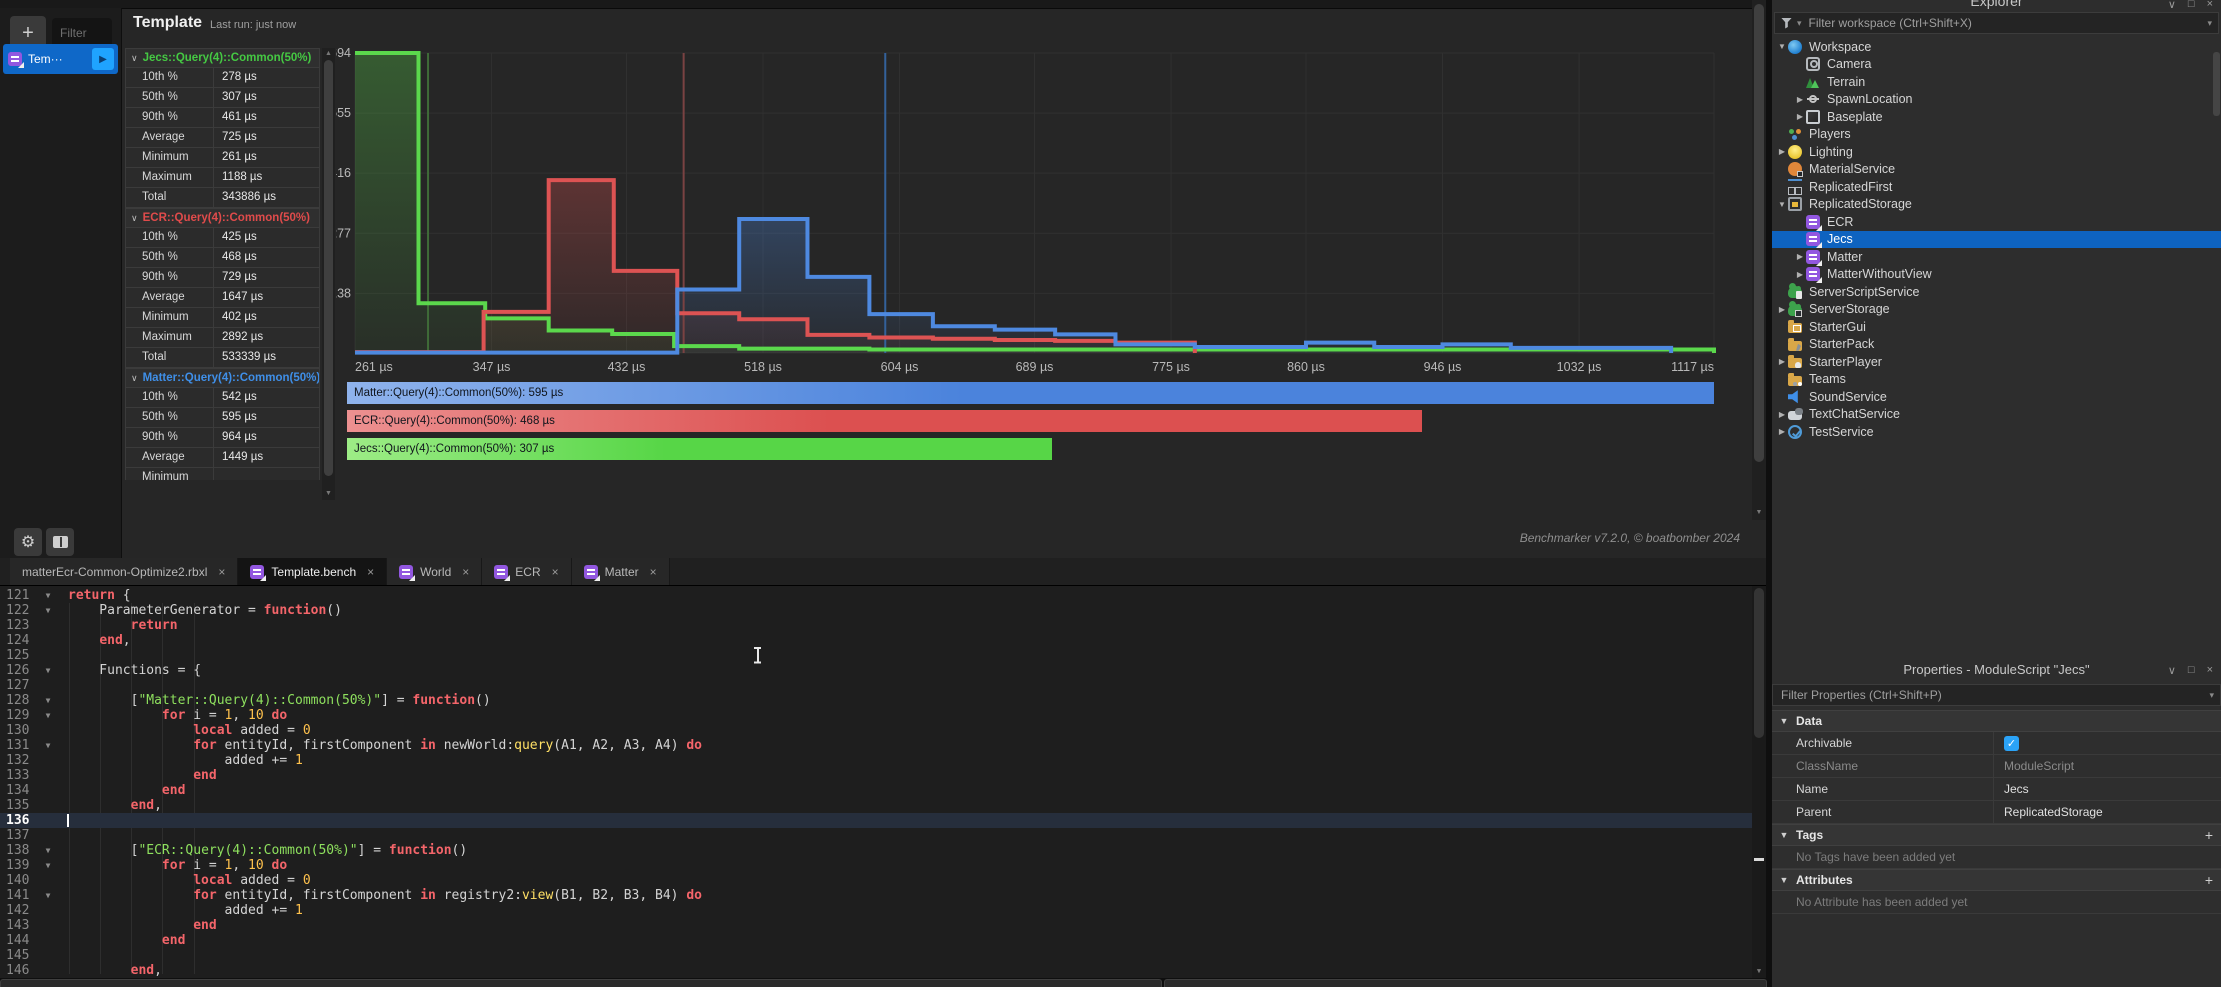 This screenshot has height=987, width=2221. What do you see at coordinates (1996, 100) in the screenshot?
I see `explorer-item-spawnlocation: ▶ SpawnLocation` at bounding box center [1996, 100].